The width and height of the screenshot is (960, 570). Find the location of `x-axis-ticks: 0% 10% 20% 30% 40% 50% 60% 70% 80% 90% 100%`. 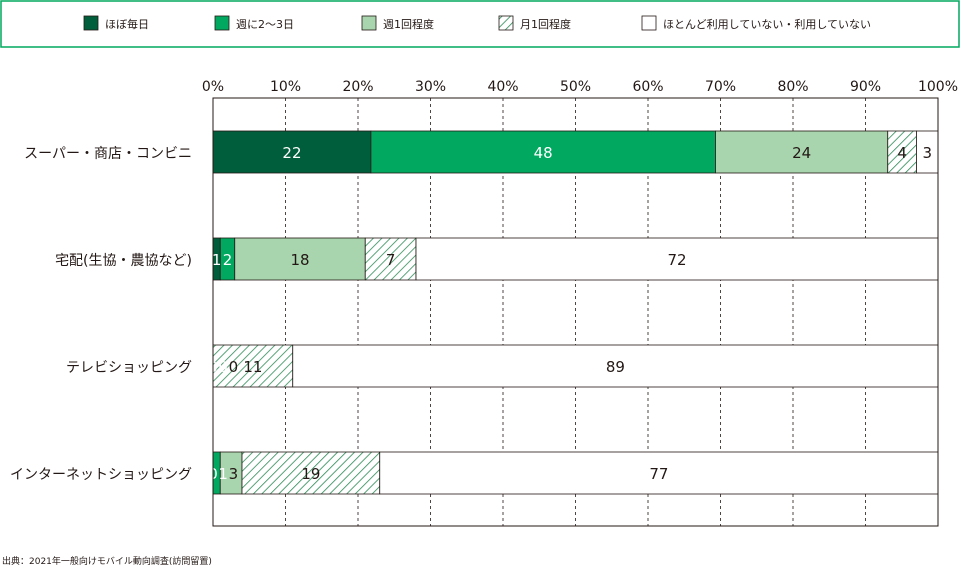

x-axis-ticks: 0% 10% 20% 30% 40% 50% 60% 70% 80% 90% 100% is located at coordinates (580, 87).